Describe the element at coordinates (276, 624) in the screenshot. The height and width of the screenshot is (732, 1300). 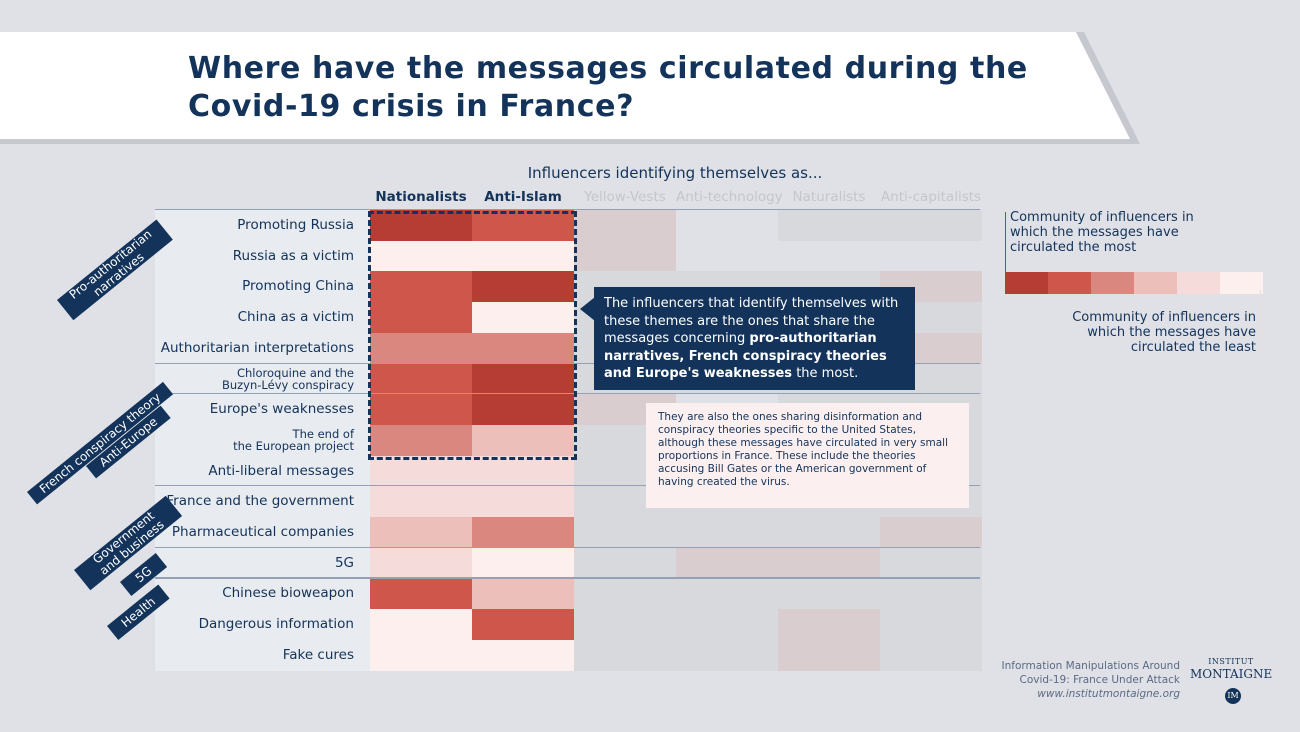
I see `row-label-dangerous-information: Dangerous information` at that location.